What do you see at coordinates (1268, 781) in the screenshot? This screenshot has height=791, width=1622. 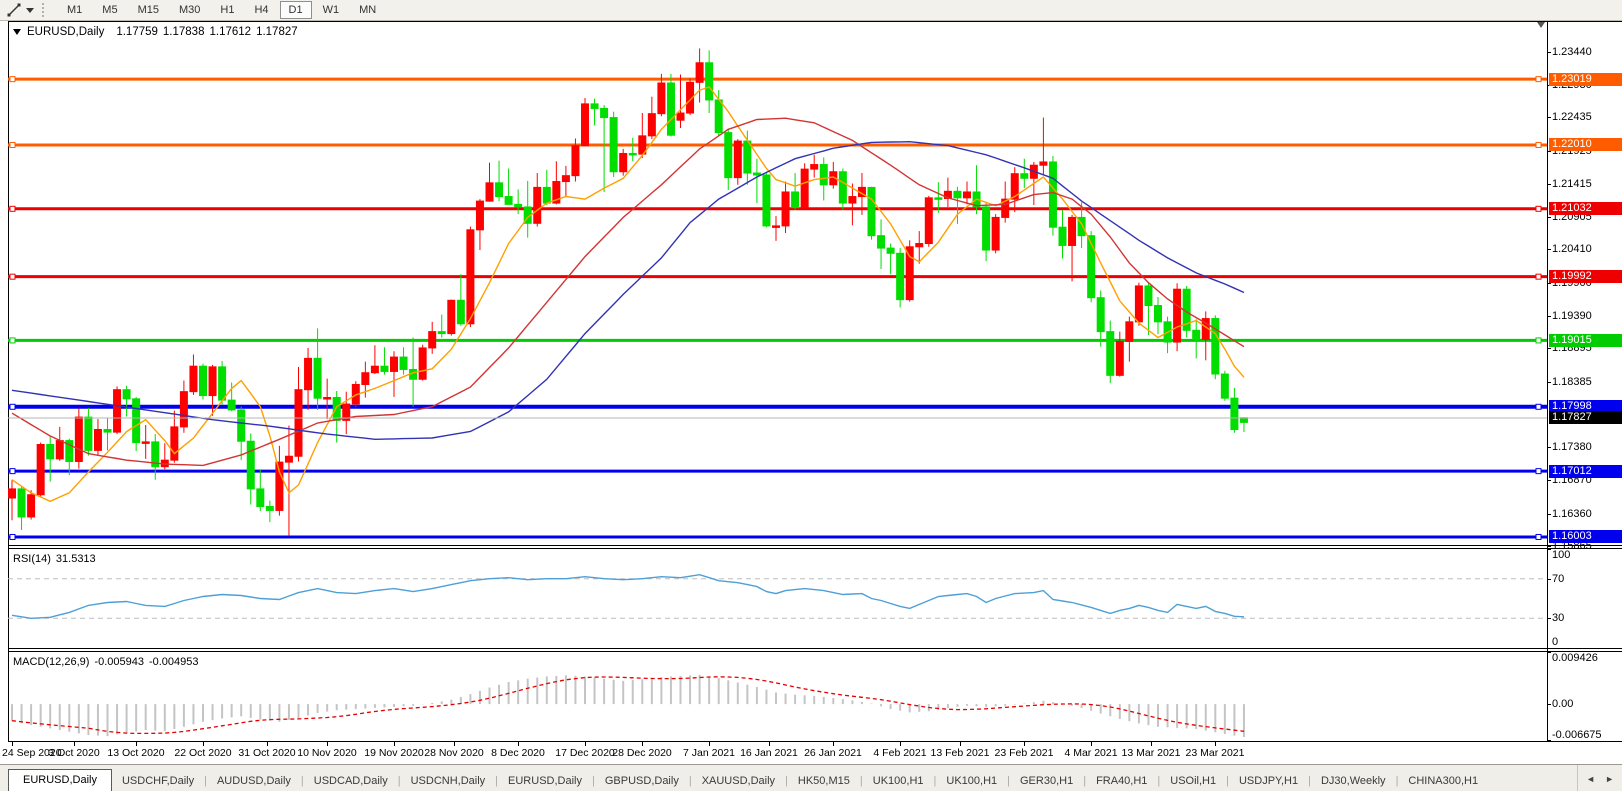 I see `chart-tab-usdjpy-h1: USDJPY,H1` at bounding box center [1268, 781].